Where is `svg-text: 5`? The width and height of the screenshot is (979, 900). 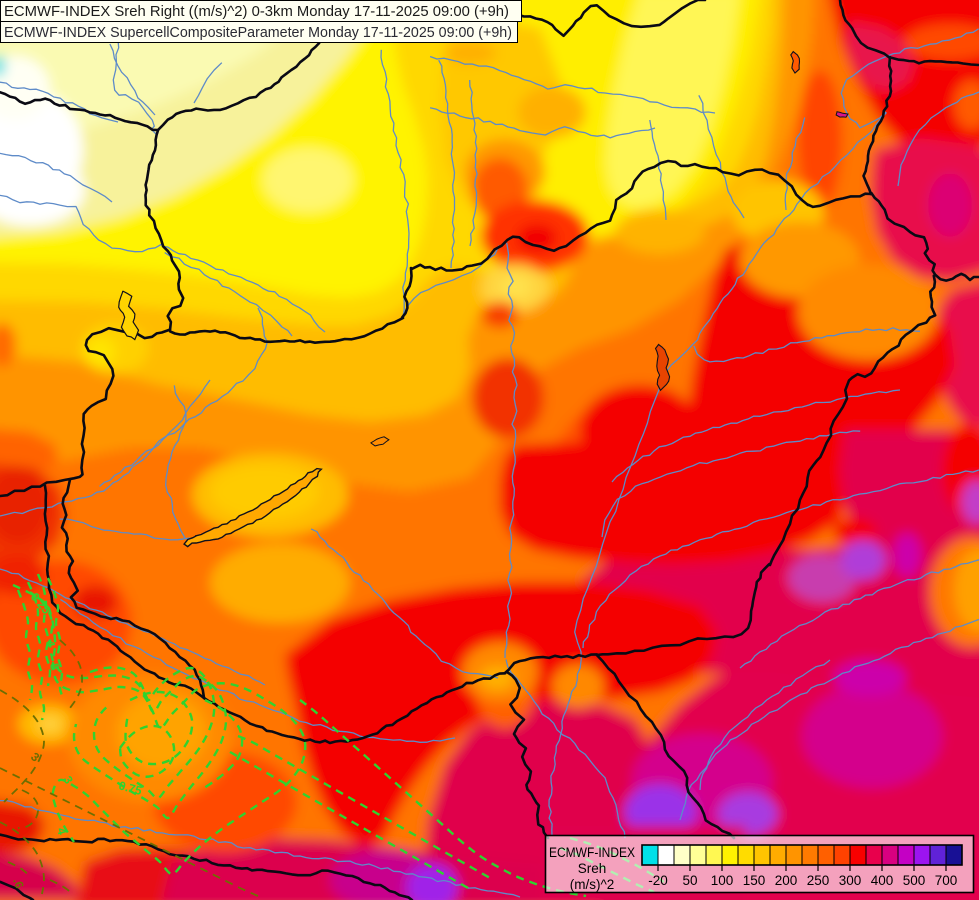
svg-text: 5 is located at coordinates (54, 666).